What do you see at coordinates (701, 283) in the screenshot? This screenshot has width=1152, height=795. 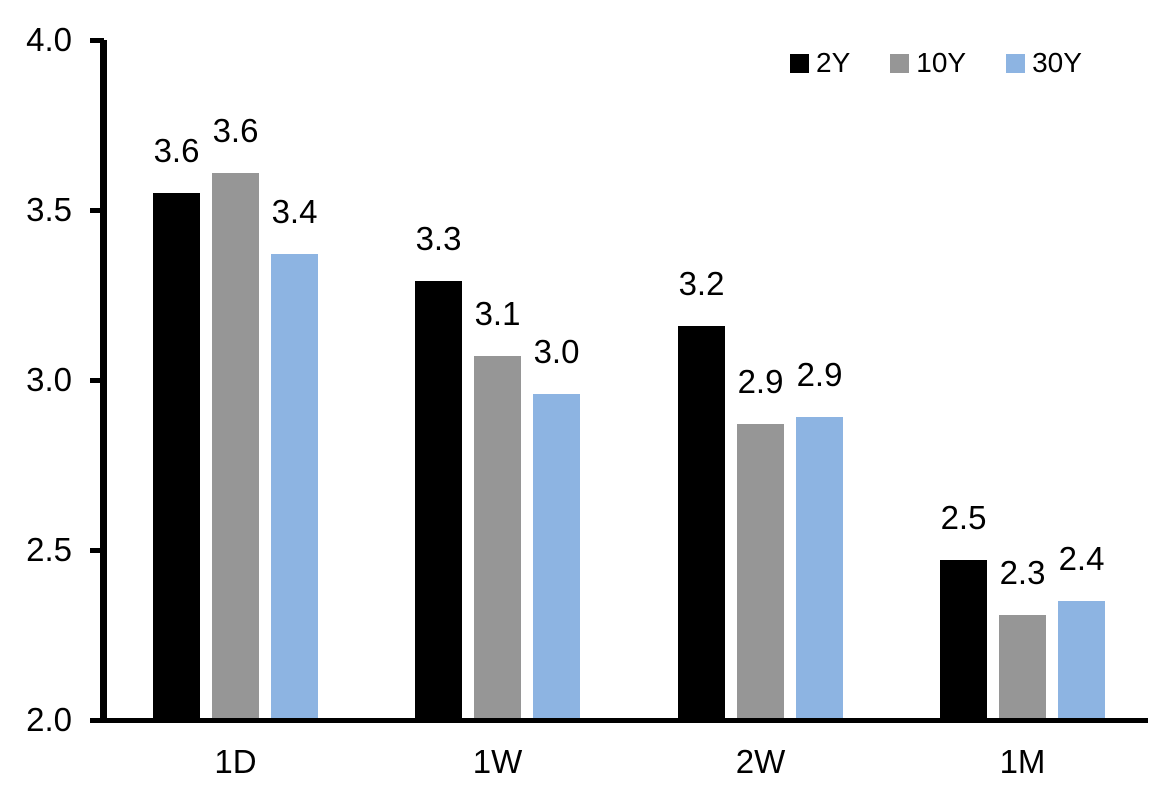 I see `bar-value-label: 3.2` at bounding box center [701, 283].